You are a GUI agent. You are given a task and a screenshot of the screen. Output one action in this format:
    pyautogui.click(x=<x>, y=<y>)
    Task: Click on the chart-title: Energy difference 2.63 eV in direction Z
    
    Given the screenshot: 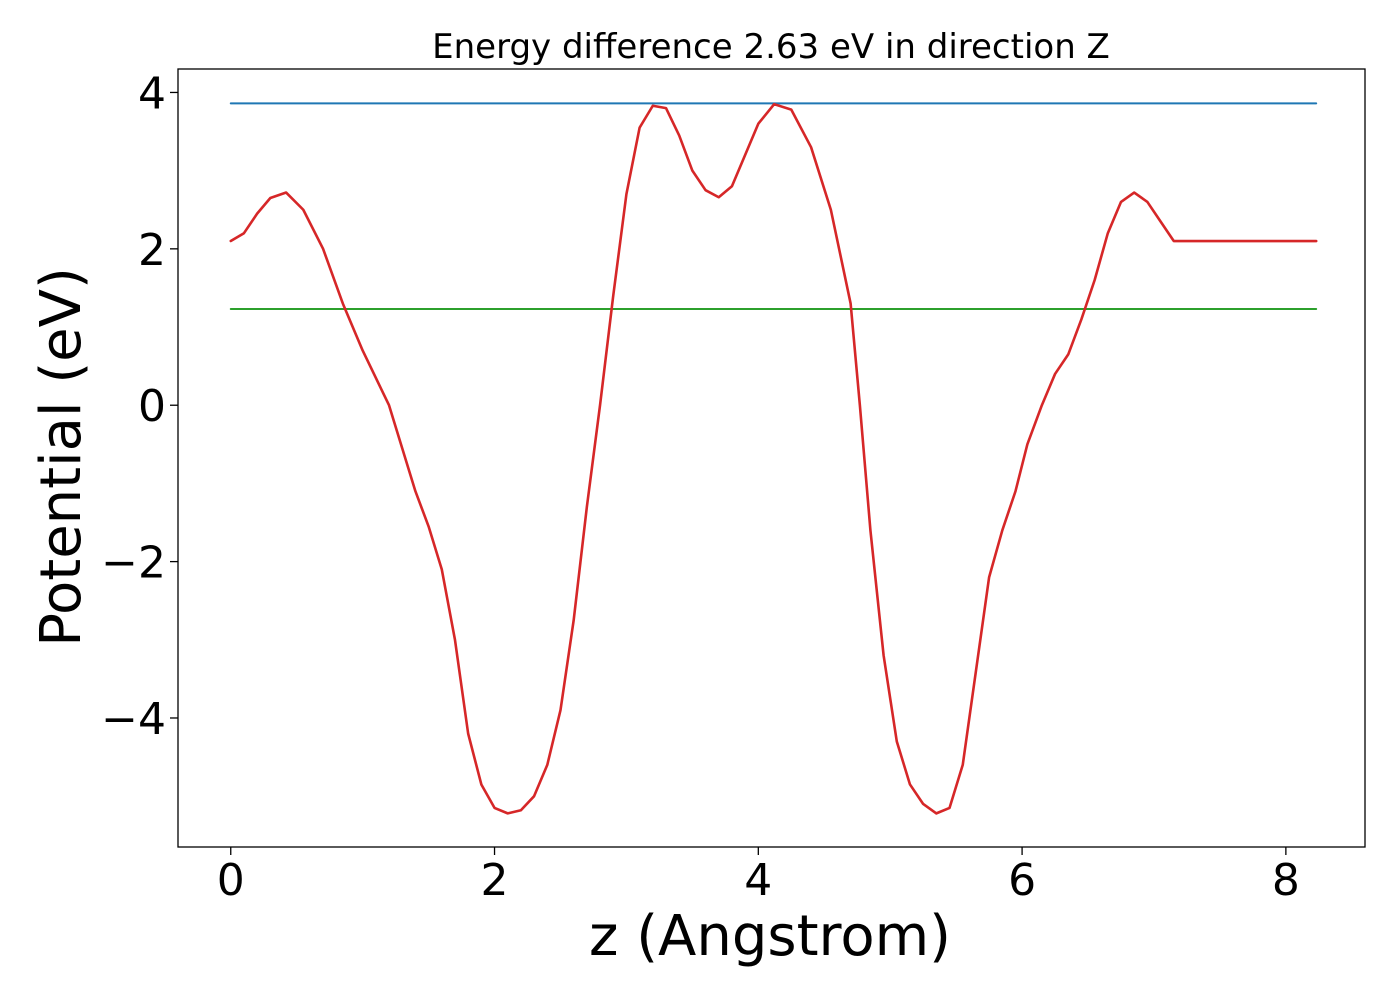 What is the action you would take?
    pyautogui.click(x=771, y=47)
    